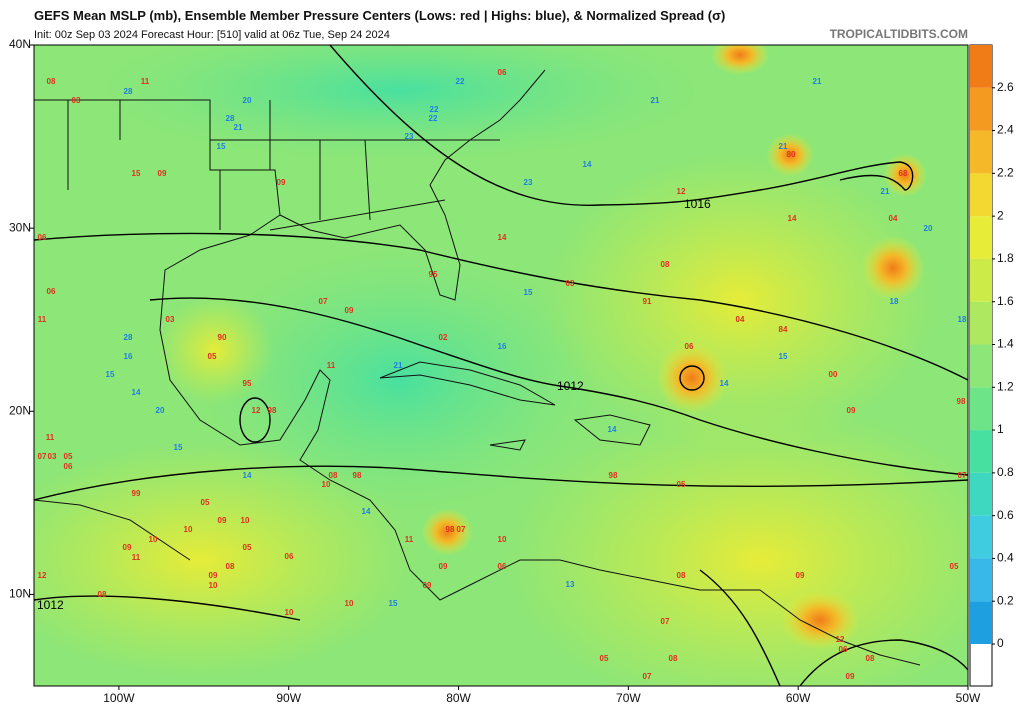 The height and width of the screenshot is (706, 1024). What do you see at coordinates (128, 356) in the screenshot?
I see `high-center: 16` at bounding box center [128, 356].